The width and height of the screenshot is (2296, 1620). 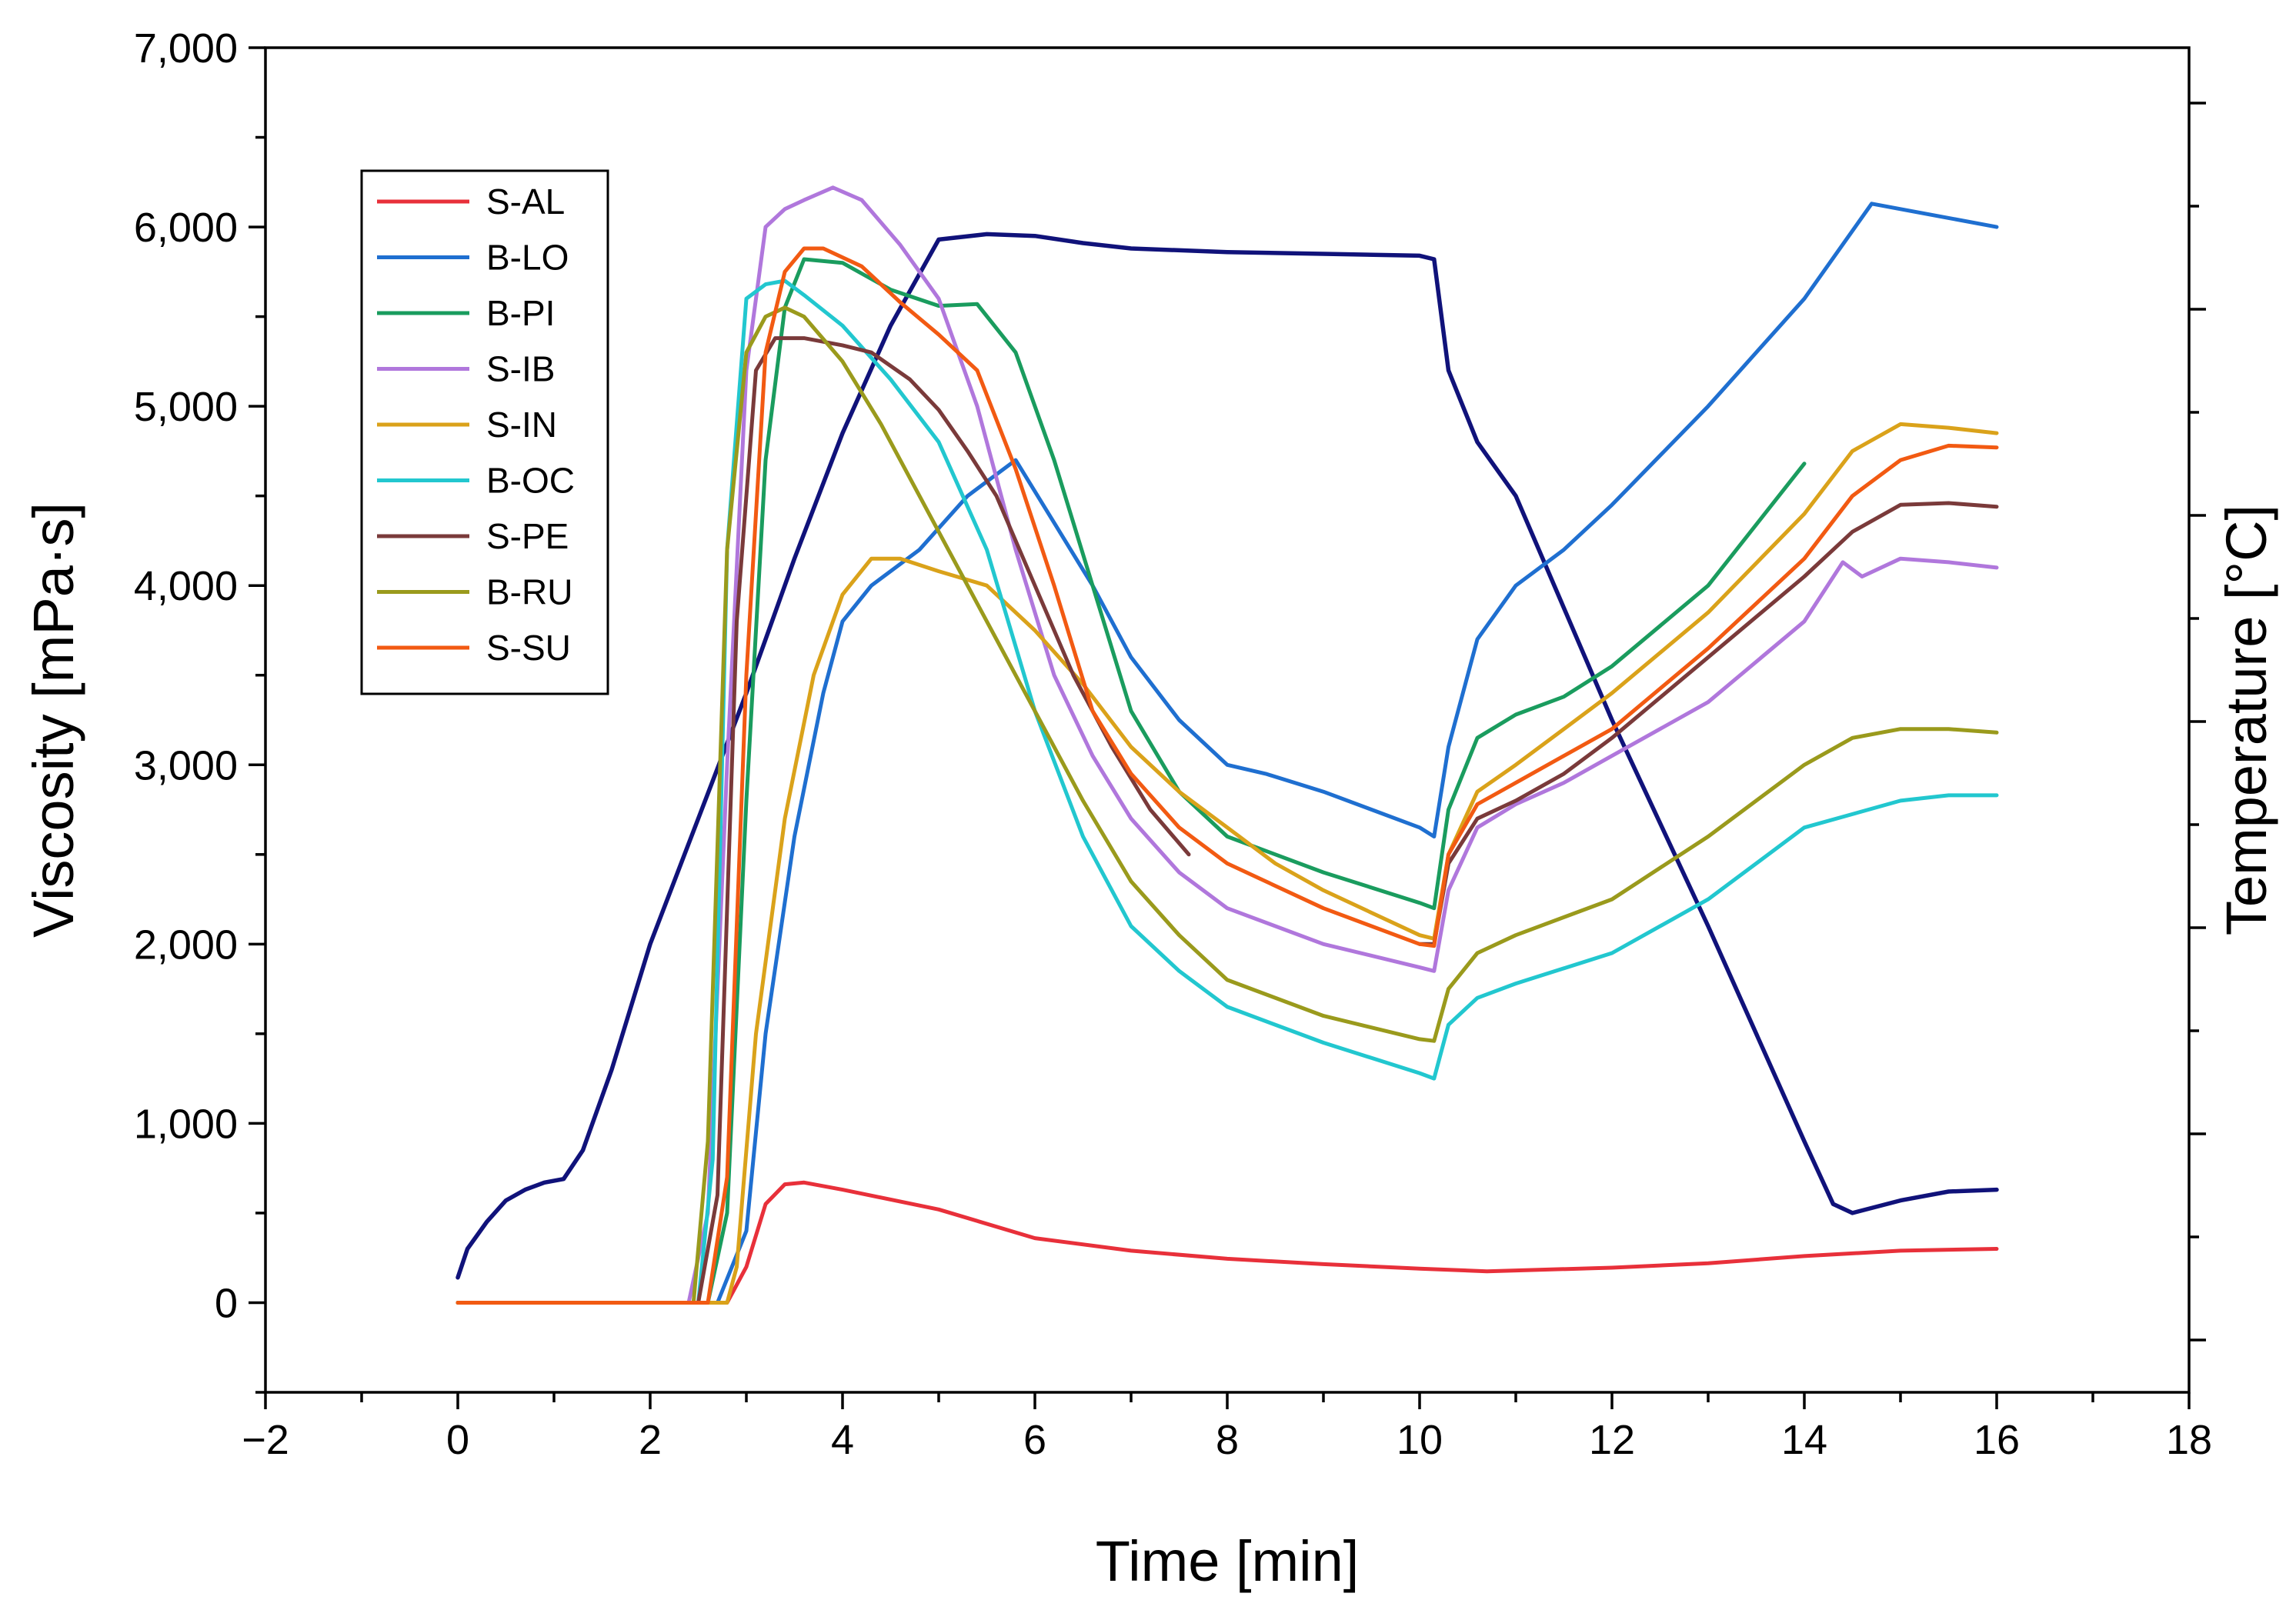 What do you see at coordinates (186, 1124) in the screenshot?
I see `y-tick-label: 1,000` at bounding box center [186, 1124].